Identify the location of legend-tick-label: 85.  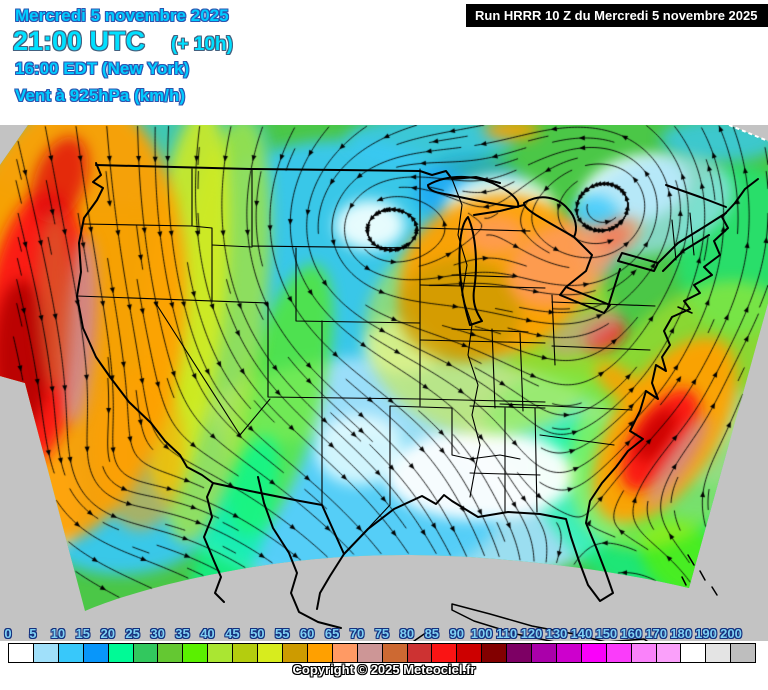
(432, 633).